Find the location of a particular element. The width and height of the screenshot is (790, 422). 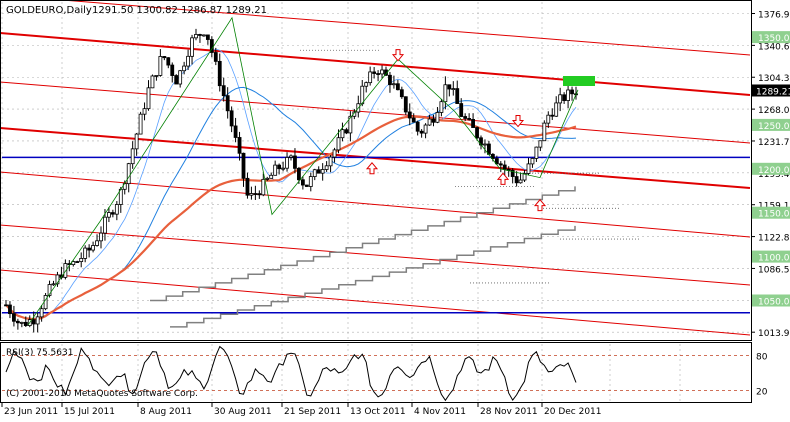

step-line-upper is located at coordinates (363, 244).